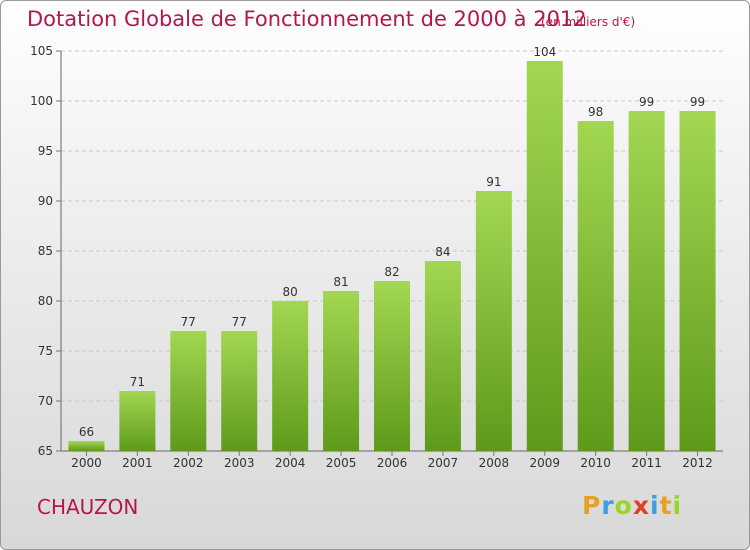  What do you see at coordinates (666, 505) in the screenshot?
I see `logo-letter: t` at bounding box center [666, 505].